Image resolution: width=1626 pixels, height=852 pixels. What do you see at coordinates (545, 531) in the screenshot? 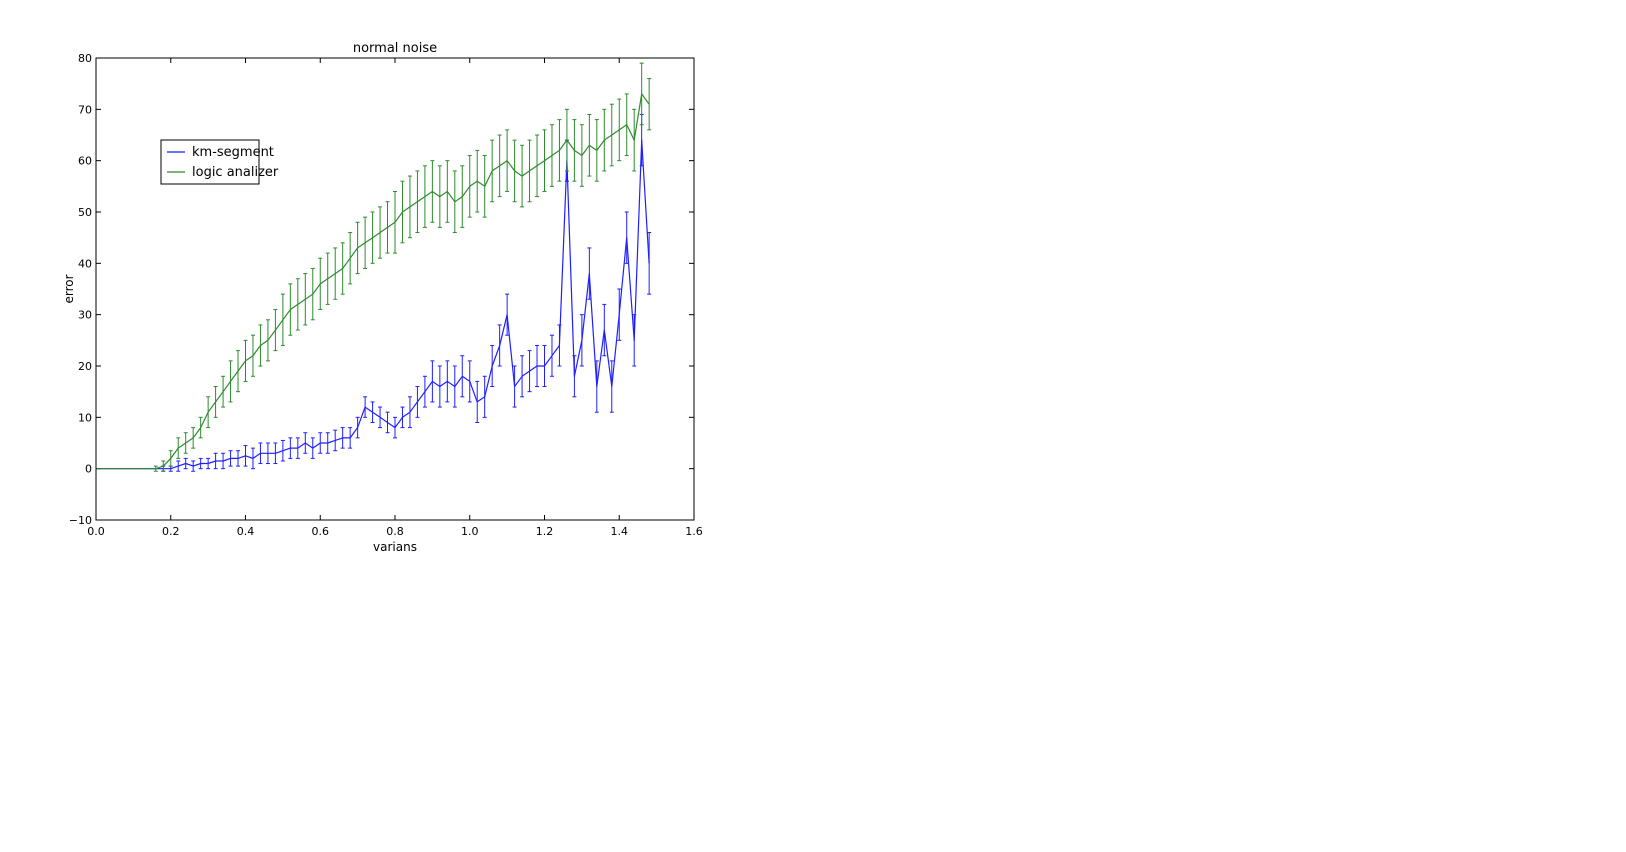
I see `x-tick-label: 1.2` at bounding box center [545, 531].